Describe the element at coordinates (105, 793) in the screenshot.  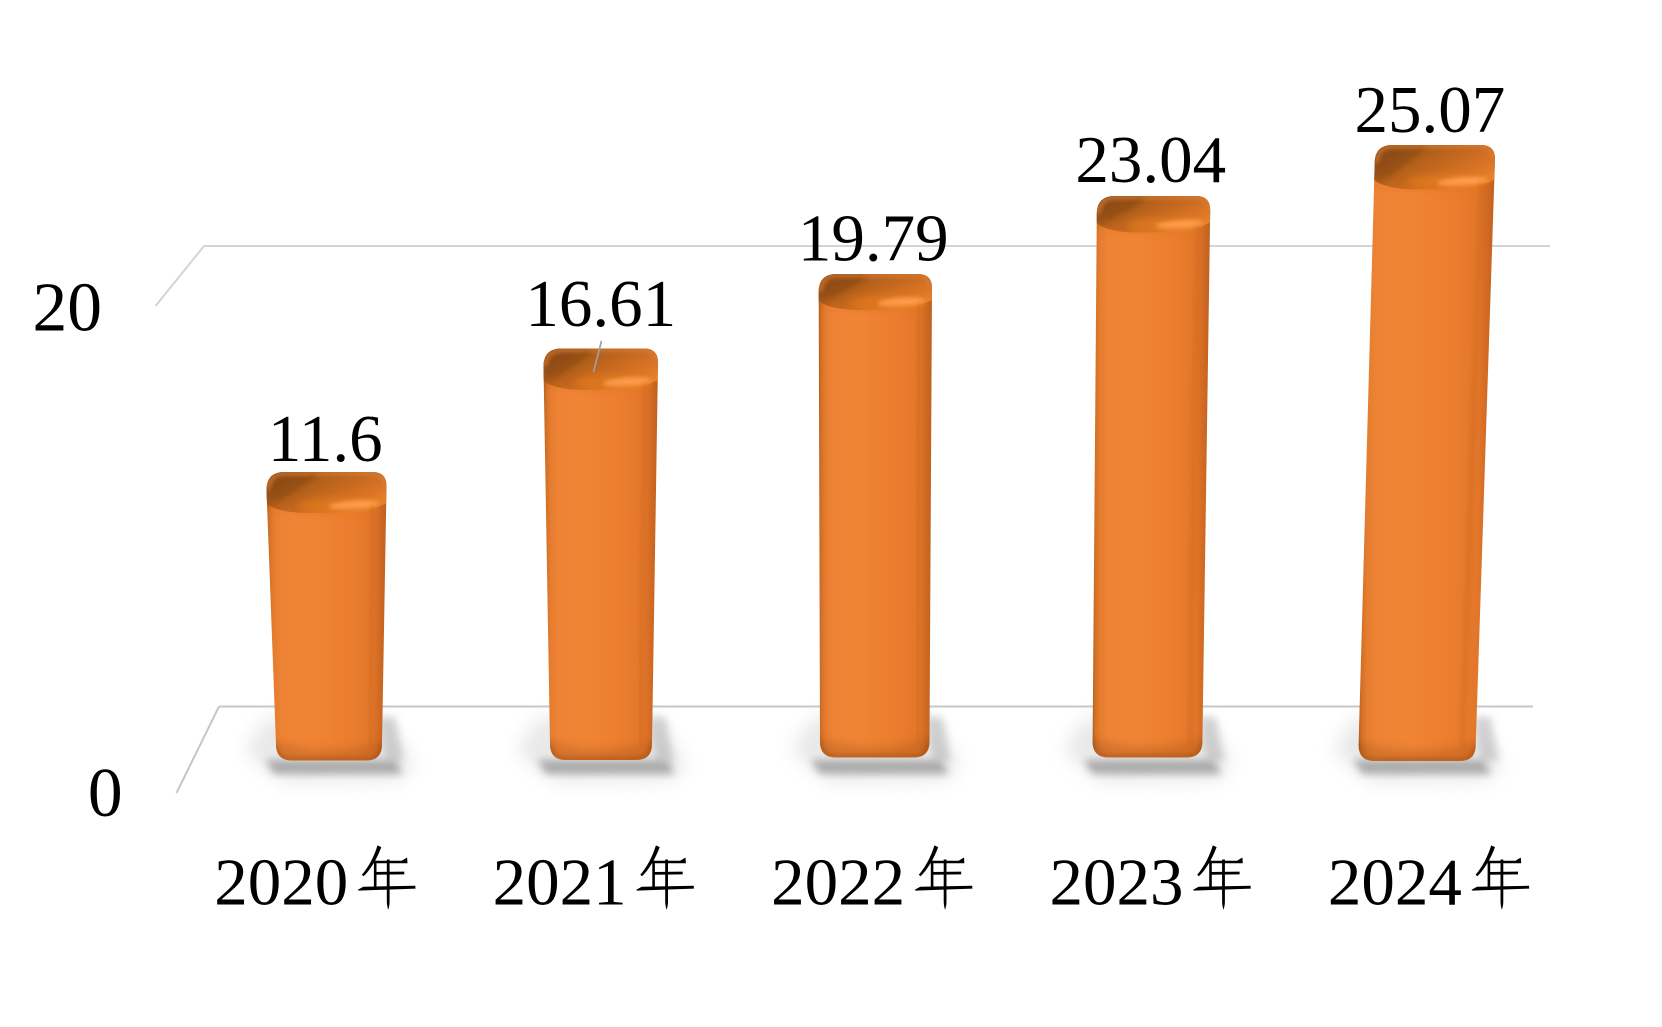
I see `svg-text: 0` at that location.